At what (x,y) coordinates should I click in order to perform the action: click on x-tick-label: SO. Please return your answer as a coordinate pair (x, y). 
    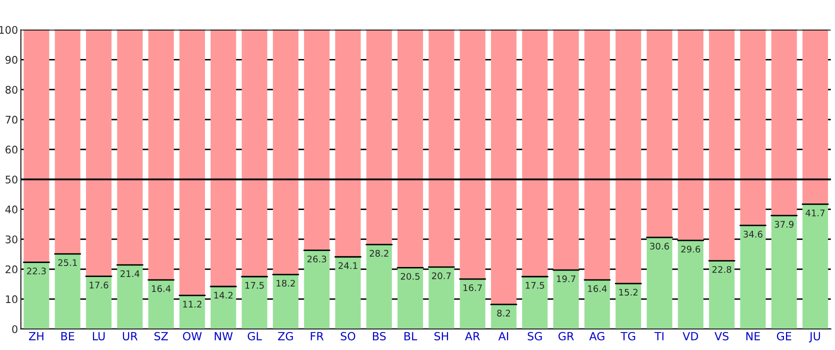
    Looking at the image, I should click on (348, 336).